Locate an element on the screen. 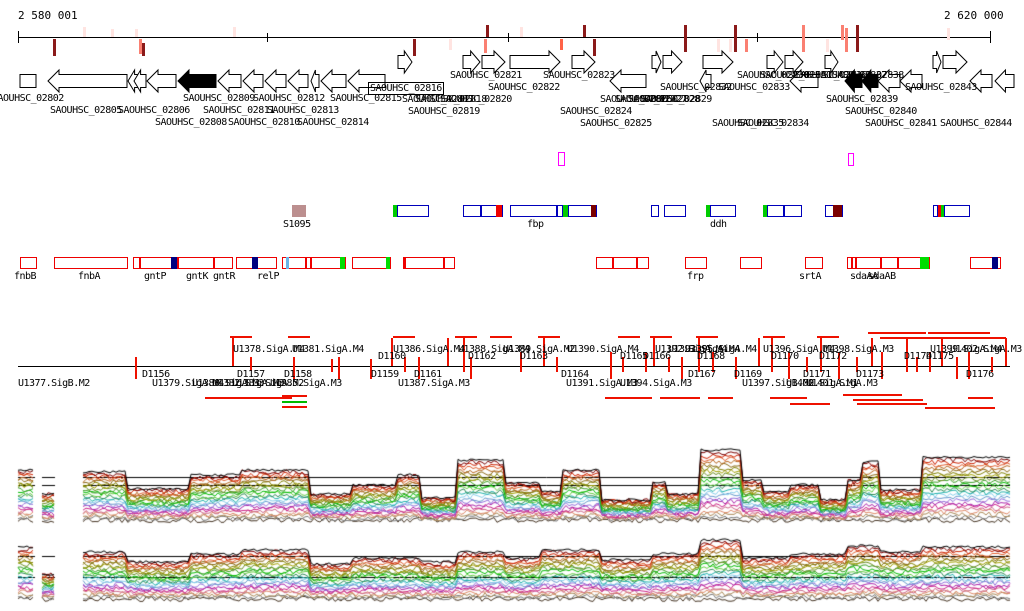 This screenshot has height=611, width=1024. gene-label: SAOUHSC_02830 is located at coordinates (773, 75).